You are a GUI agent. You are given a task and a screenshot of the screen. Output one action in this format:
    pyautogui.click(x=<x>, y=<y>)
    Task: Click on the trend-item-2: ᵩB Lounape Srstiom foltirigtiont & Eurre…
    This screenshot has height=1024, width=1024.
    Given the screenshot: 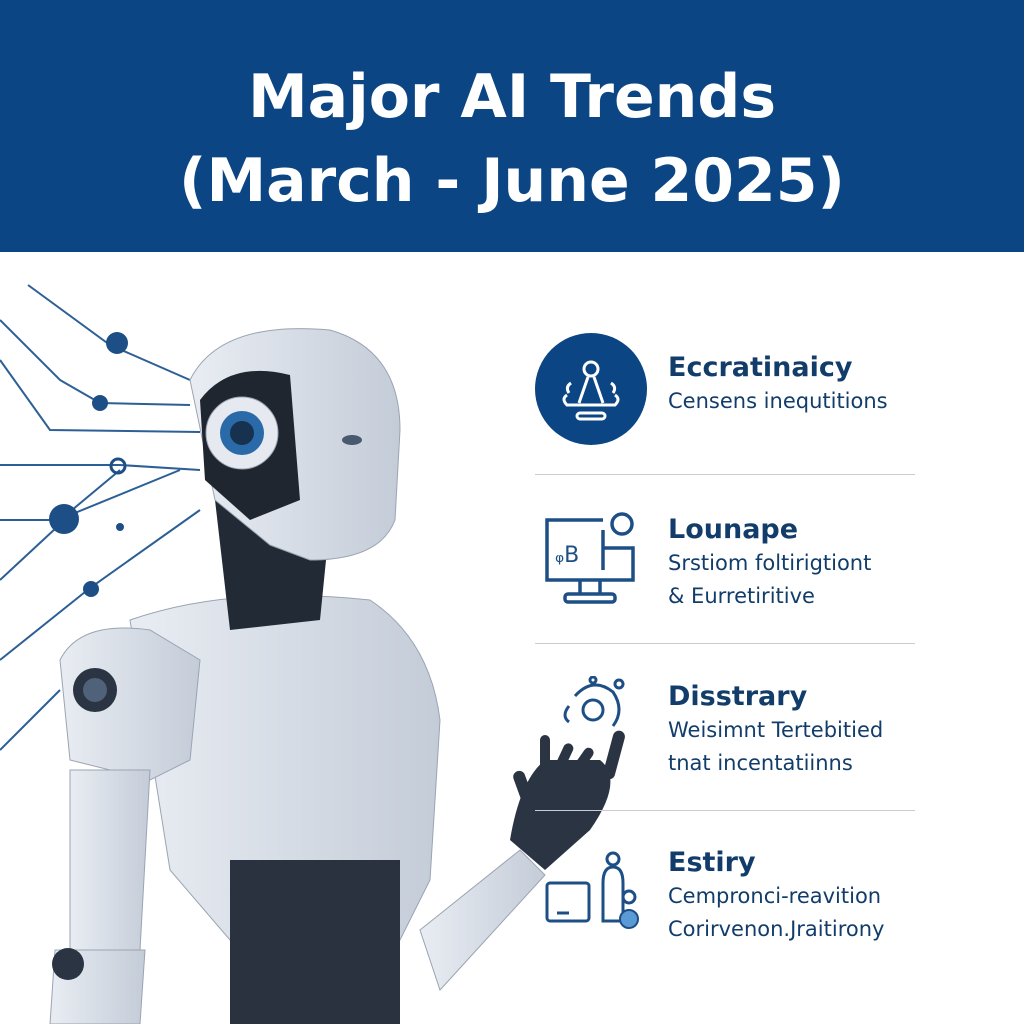 What is the action you would take?
    pyautogui.click(x=735, y=565)
    